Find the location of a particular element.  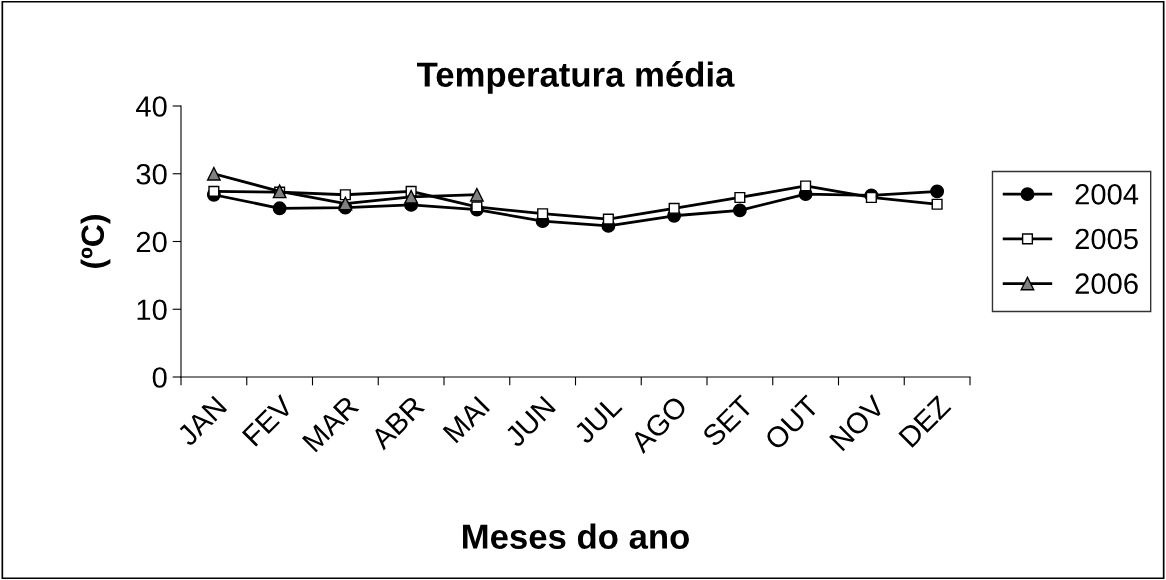

y-tick-label: 20 is located at coordinates (151, 242).